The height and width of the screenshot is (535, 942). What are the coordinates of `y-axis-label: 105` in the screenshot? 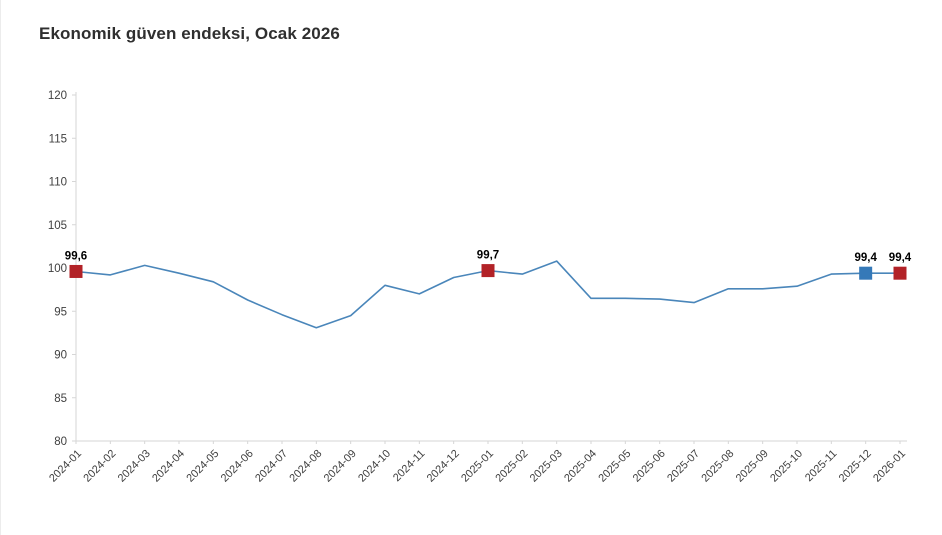 It's located at (57, 226).